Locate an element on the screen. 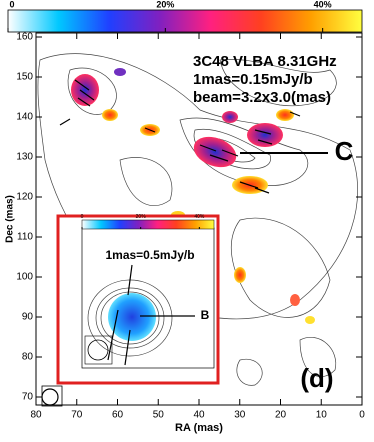 This screenshot has width=374, height=442. annotation: (d) is located at coordinates (316, 378).